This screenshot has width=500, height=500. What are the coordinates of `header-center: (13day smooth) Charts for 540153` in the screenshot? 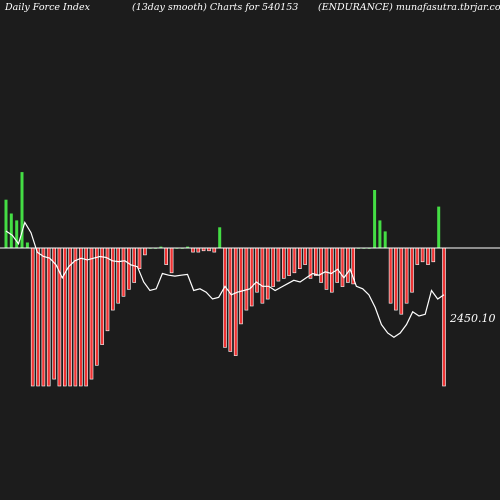 It's located at (215, 7).